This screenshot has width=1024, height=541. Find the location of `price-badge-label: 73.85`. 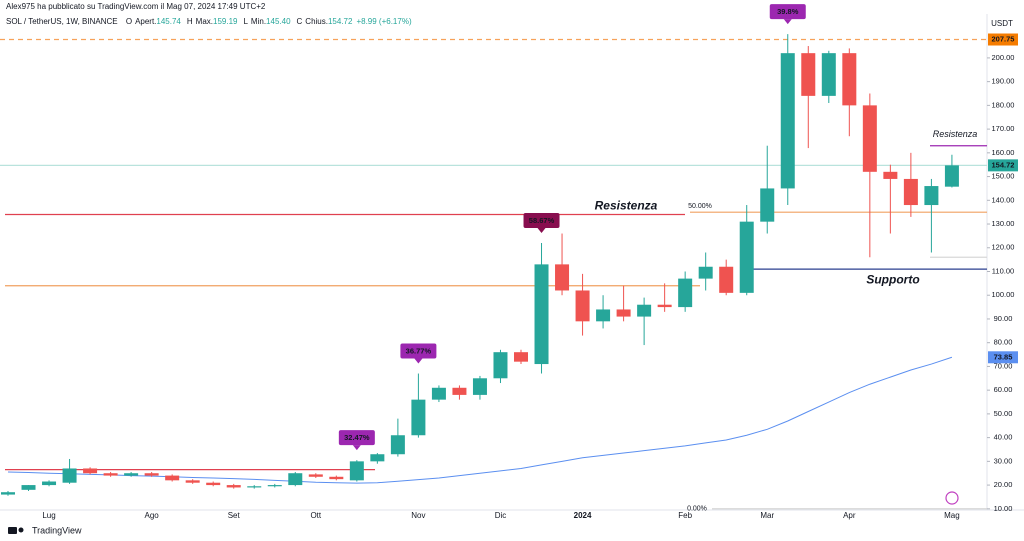

price-badge-label: 73.85 is located at coordinates (1003, 356).